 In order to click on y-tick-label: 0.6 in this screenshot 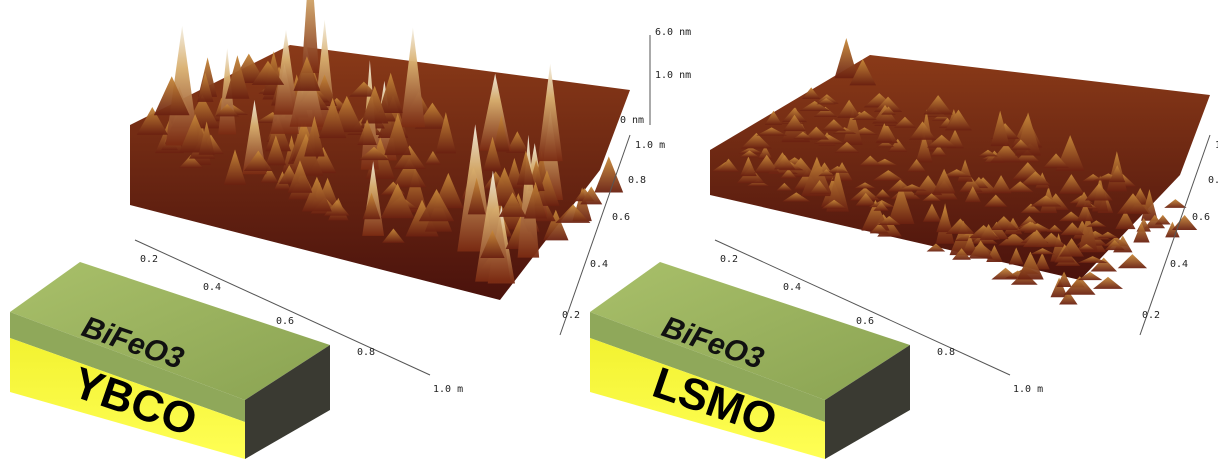, I will do `click(621, 217)`.